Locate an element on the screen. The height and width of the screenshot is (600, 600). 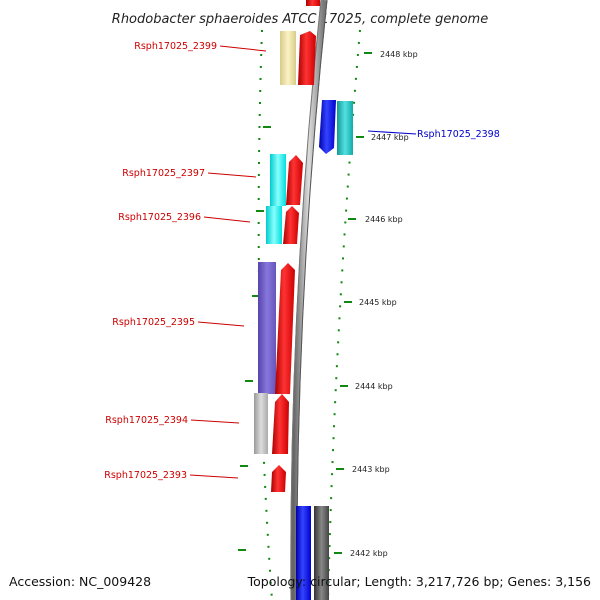
gene-label: Rsph17025_2393 is located at coordinates (145, 475).